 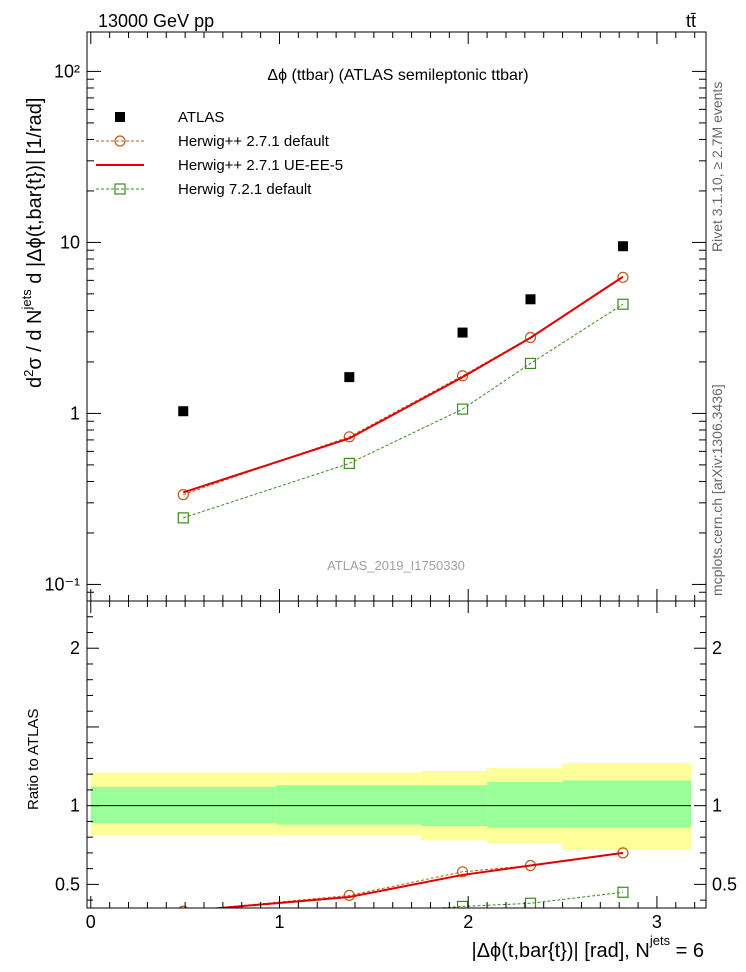 What do you see at coordinates (156, 21) in the screenshot?
I see `header-energy-label: 13000 GeV pp` at bounding box center [156, 21].